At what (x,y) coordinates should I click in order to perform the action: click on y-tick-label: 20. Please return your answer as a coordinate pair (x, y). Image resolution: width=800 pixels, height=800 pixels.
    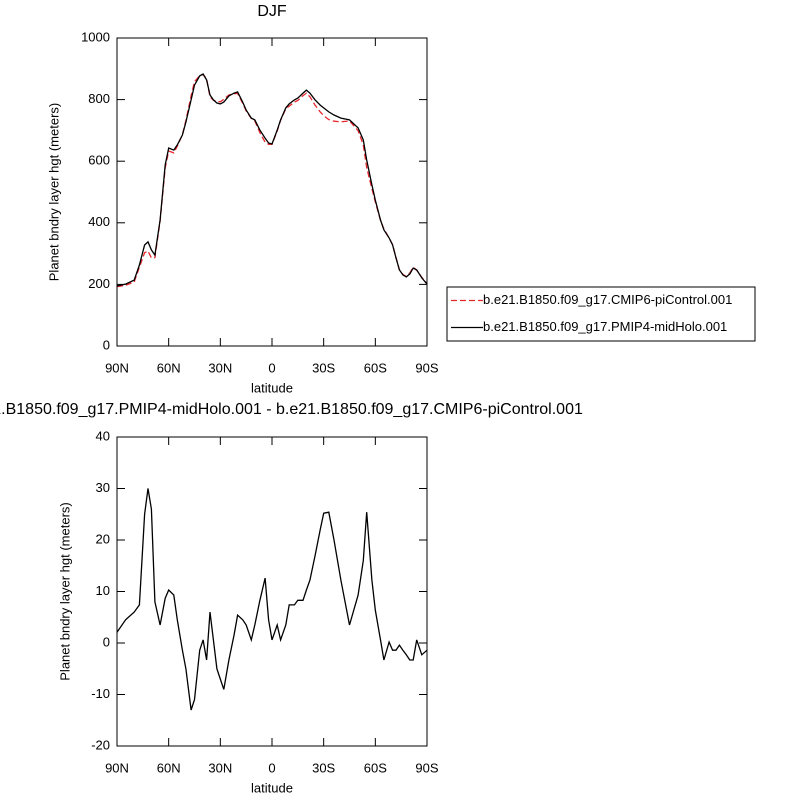
    Looking at the image, I should click on (103, 538).